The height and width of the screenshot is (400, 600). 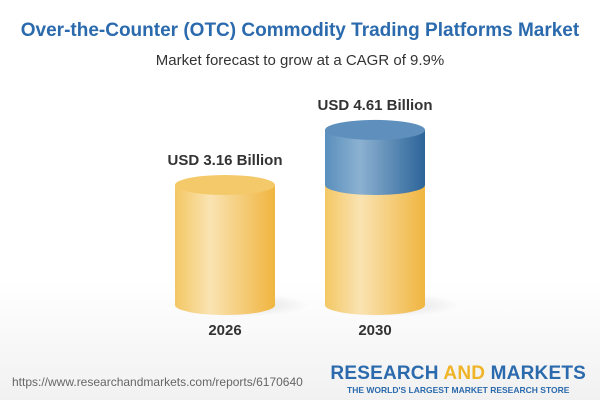 I want to click on bar-base-2030, so click(x=375, y=250).